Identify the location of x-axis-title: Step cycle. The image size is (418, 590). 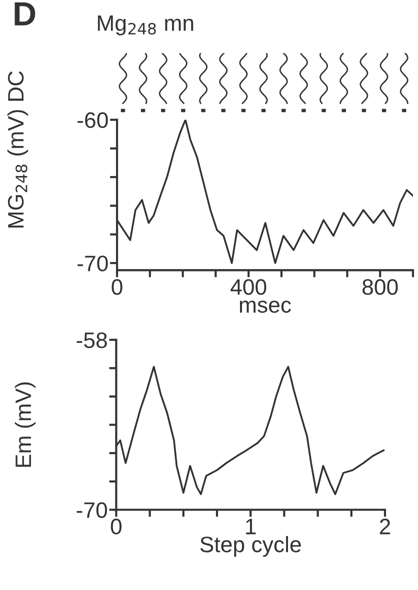
(250, 546).